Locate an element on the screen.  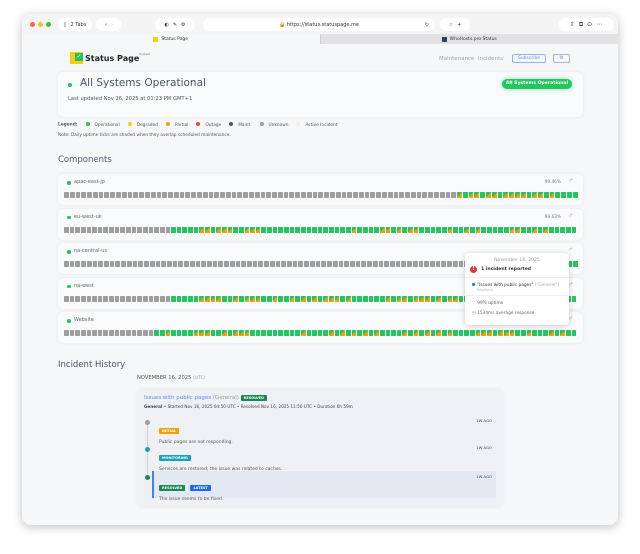
subscribe-button: Subscribe is located at coordinates (529, 58).